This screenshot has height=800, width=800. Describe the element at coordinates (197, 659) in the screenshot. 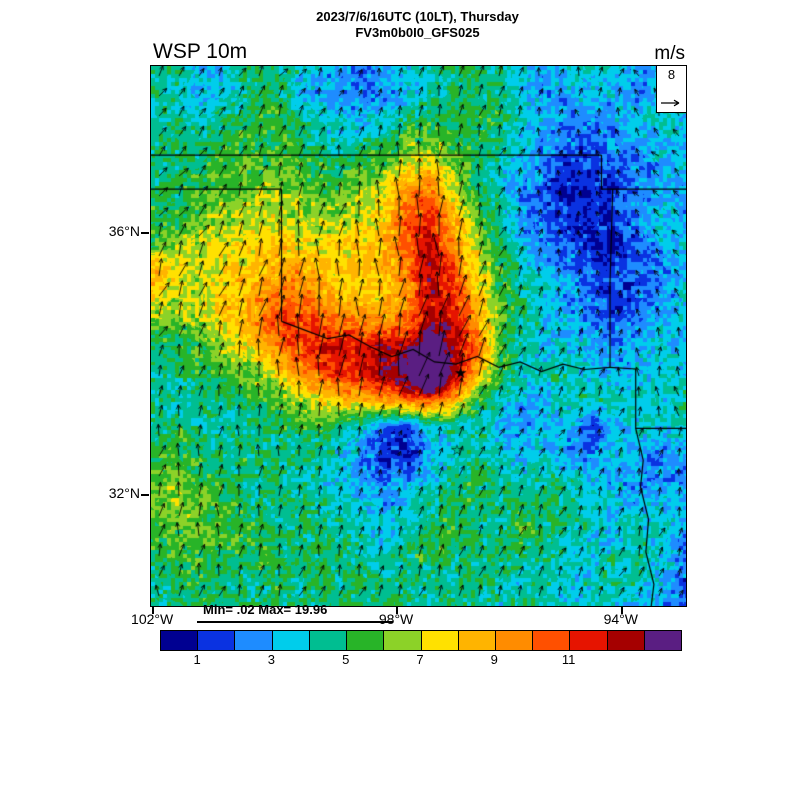

I see `colorbar-tick-label: 1` at that location.